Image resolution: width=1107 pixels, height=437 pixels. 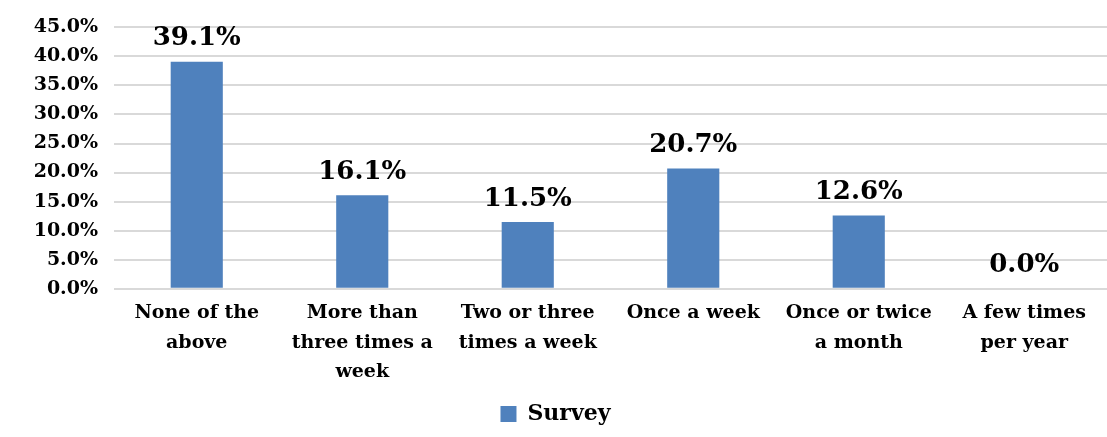 I want to click on x-tick-label: Once or twice a month, so click(x=858, y=326).